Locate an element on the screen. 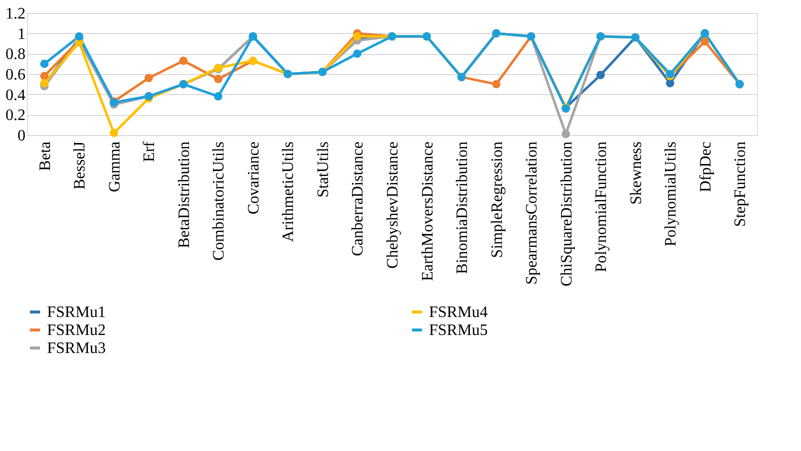 The image size is (801, 451). x-tick-label: Erf is located at coordinates (149, 151).